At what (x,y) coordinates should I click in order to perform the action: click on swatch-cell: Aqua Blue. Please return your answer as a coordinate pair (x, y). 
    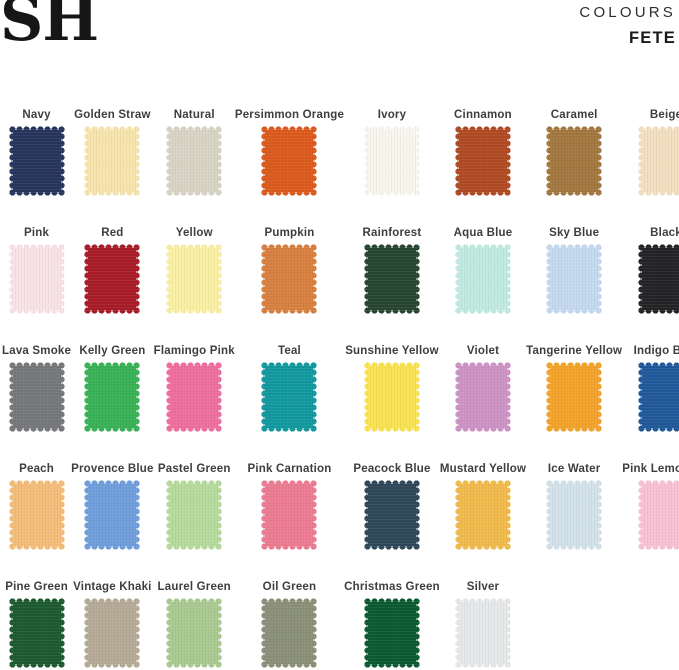
    Looking at the image, I should click on (483, 270).